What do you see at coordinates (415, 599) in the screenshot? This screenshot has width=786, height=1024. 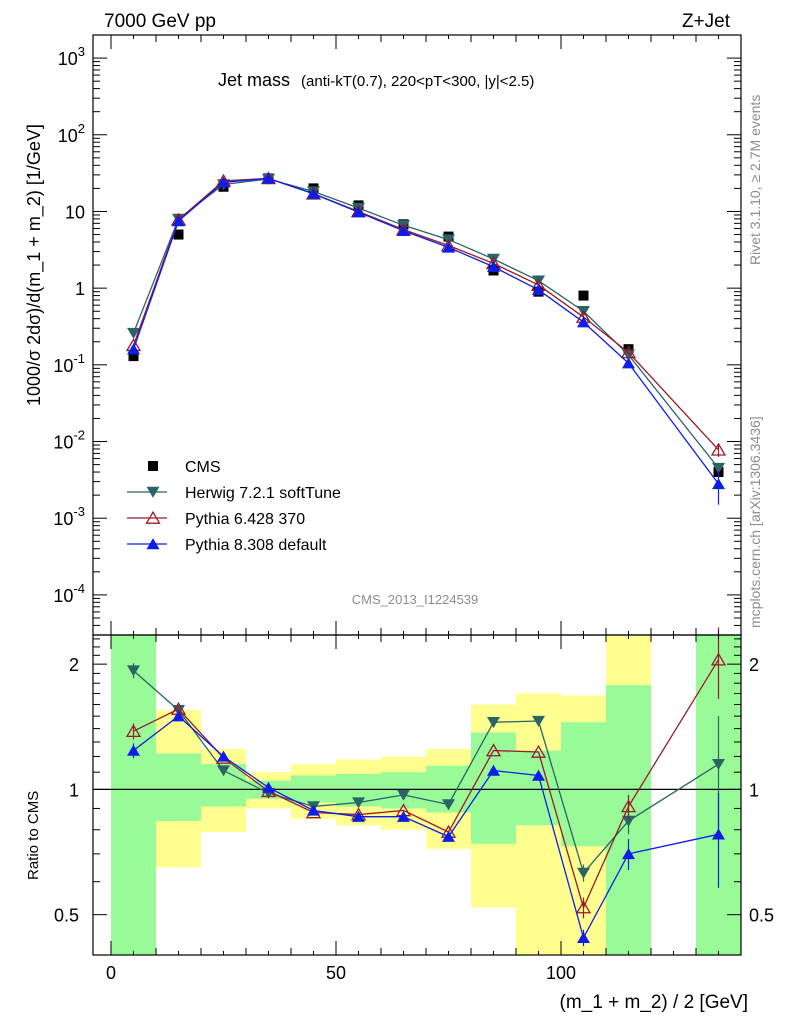 I see `analysis-id-label: CMS_2013_I1224539` at bounding box center [415, 599].